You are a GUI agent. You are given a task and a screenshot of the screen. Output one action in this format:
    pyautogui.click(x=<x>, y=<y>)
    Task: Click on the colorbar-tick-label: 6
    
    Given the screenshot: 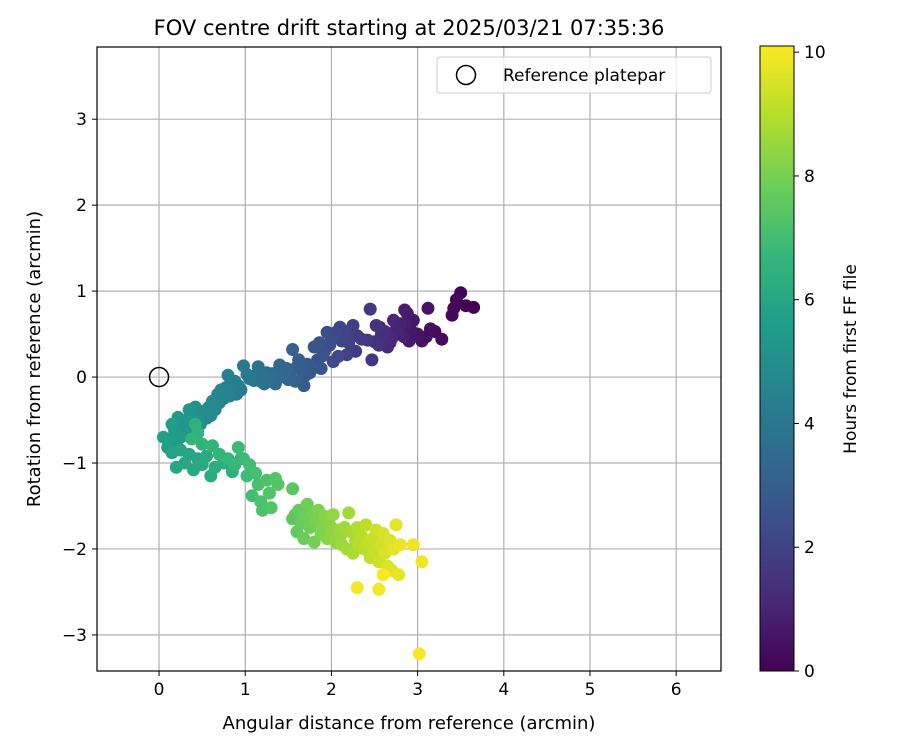 What is the action you would take?
    pyautogui.click(x=809, y=301)
    